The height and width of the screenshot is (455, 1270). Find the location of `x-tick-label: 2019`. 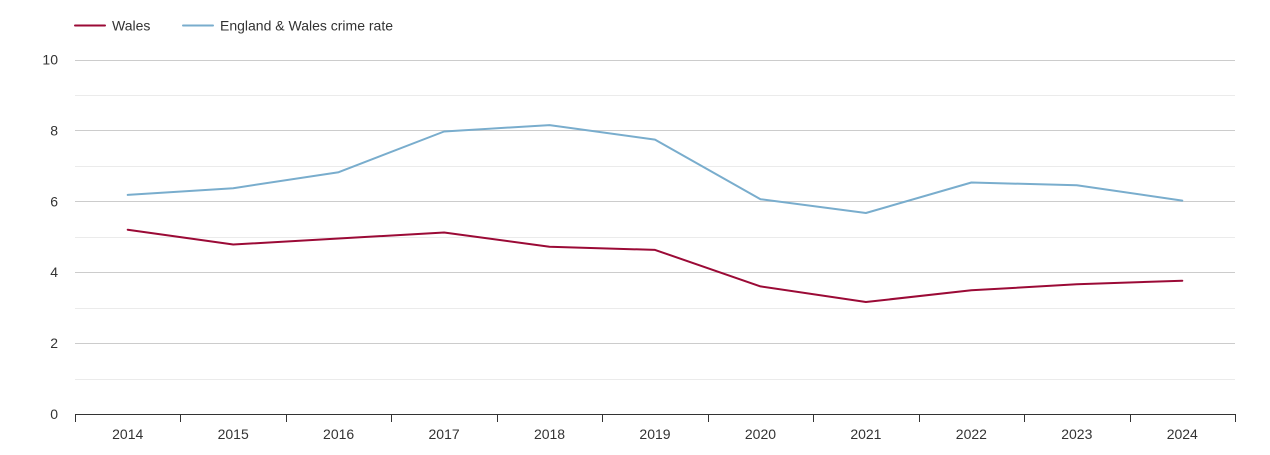

x-tick-label: 2019 is located at coordinates (654, 434).